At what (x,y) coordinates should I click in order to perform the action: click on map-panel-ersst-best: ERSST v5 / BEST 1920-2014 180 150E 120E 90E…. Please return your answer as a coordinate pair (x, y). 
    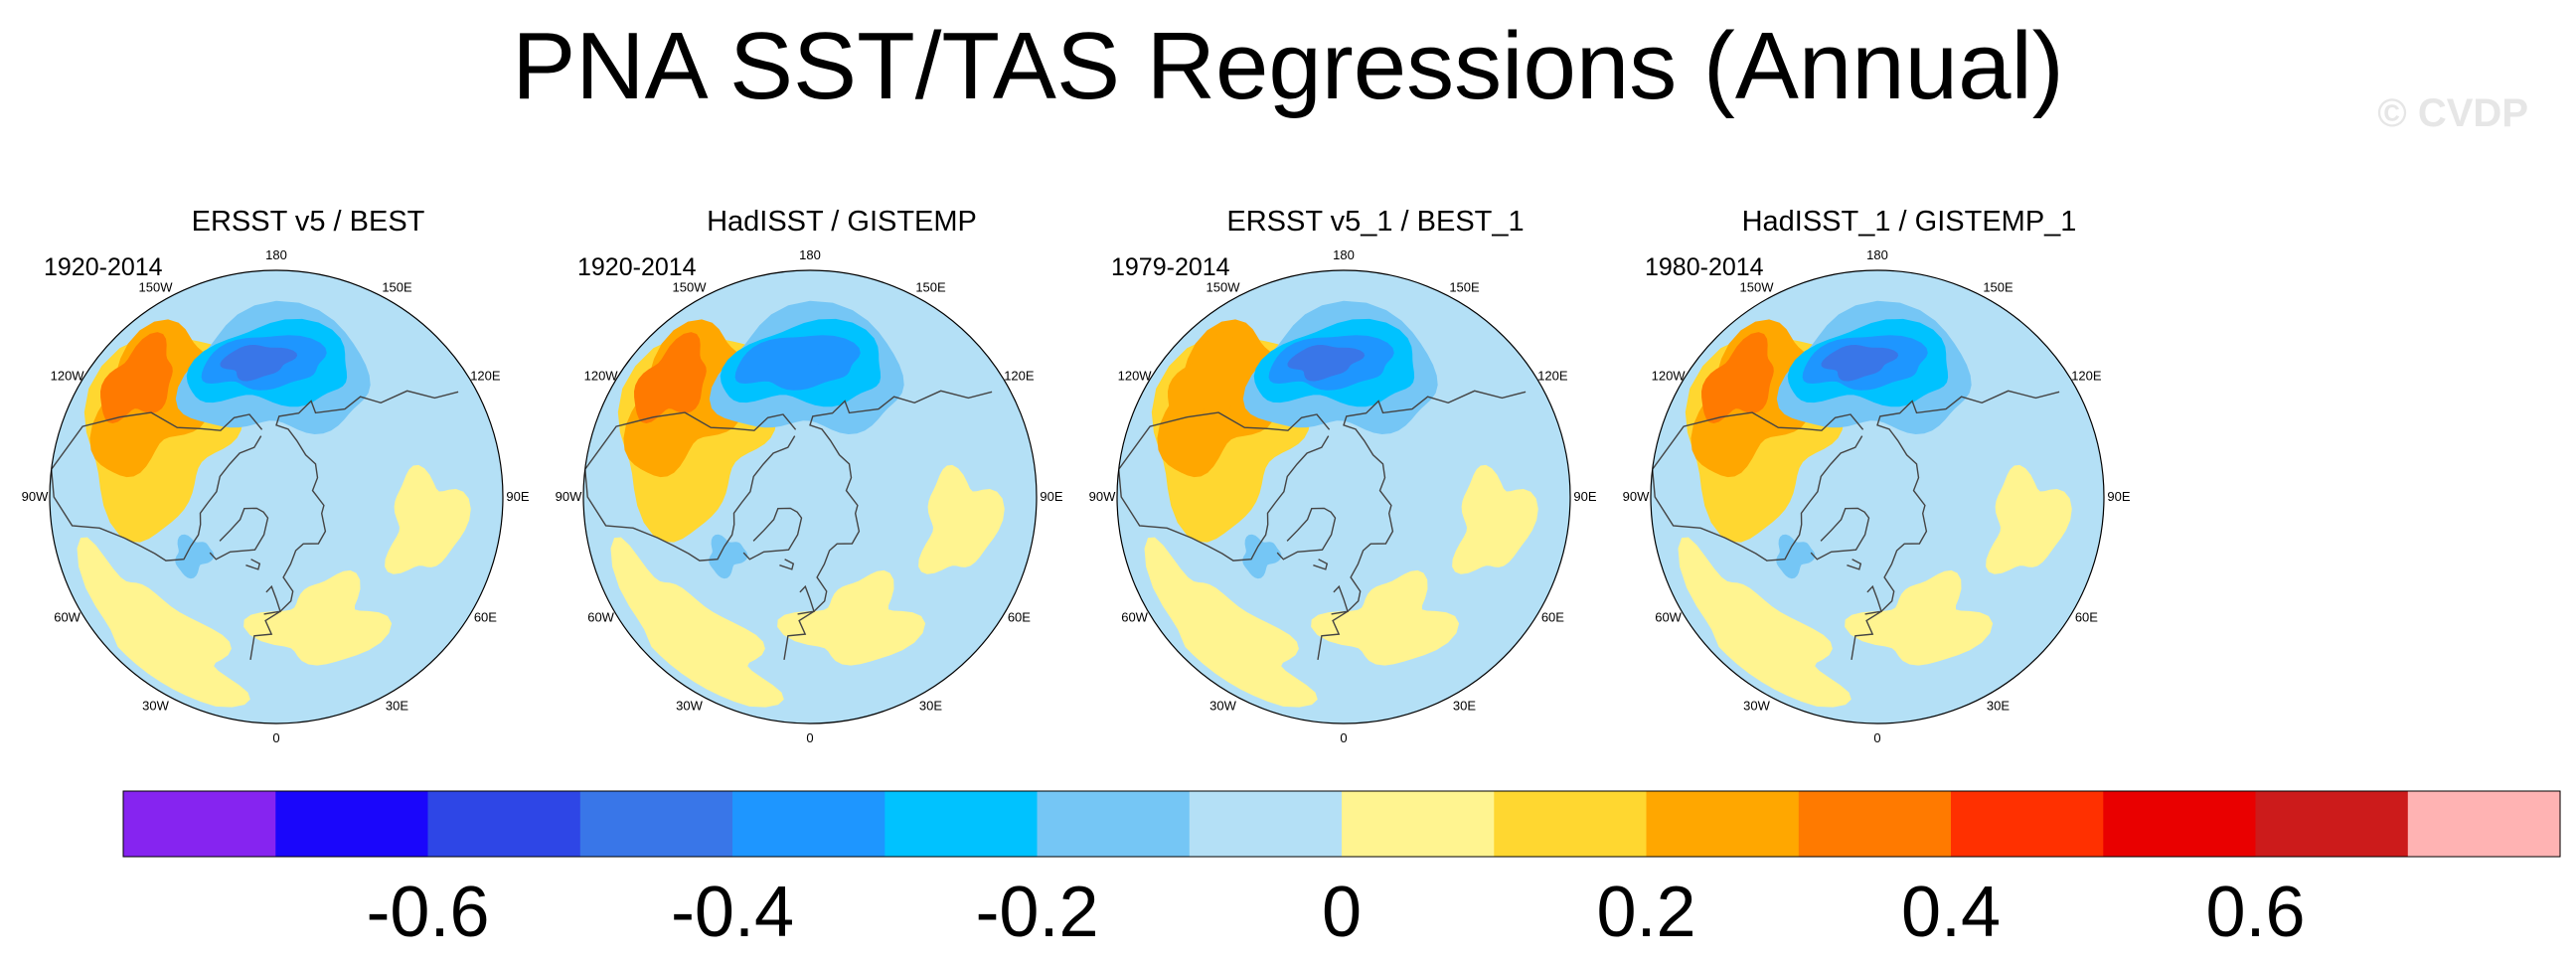
    Looking at the image, I should click on (299, 477).